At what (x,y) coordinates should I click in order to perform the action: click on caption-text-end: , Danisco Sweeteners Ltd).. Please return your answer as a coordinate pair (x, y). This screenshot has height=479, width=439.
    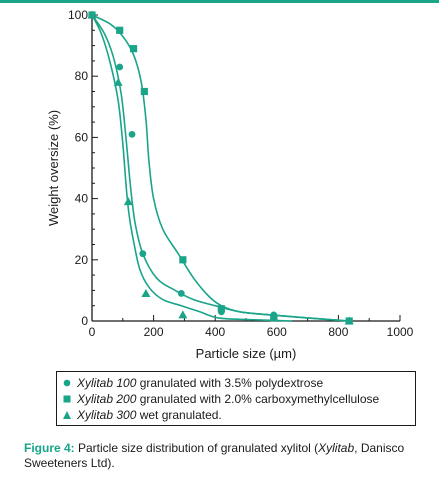
    Looking at the image, I should click on (214, 455).